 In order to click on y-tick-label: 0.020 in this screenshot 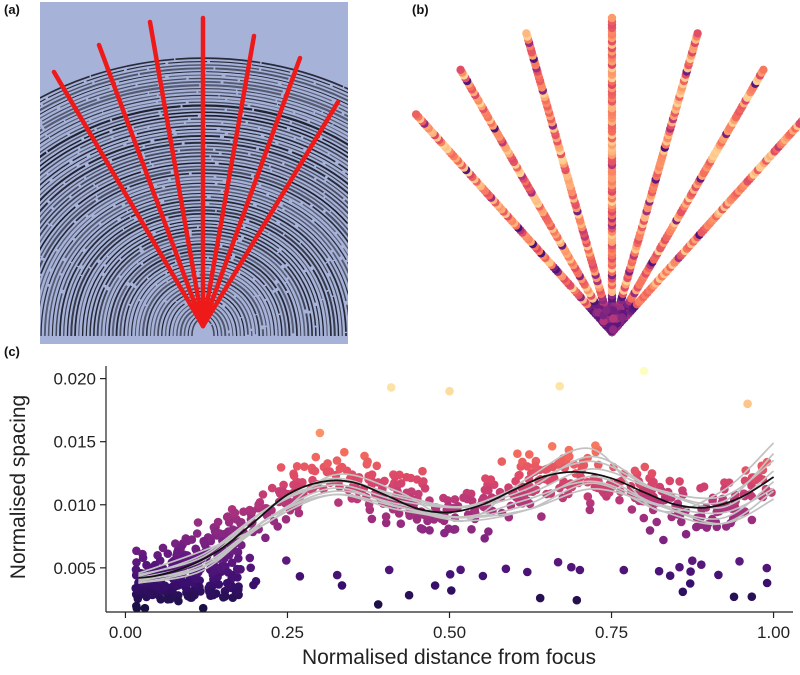, I will do `click(74, 379)`.